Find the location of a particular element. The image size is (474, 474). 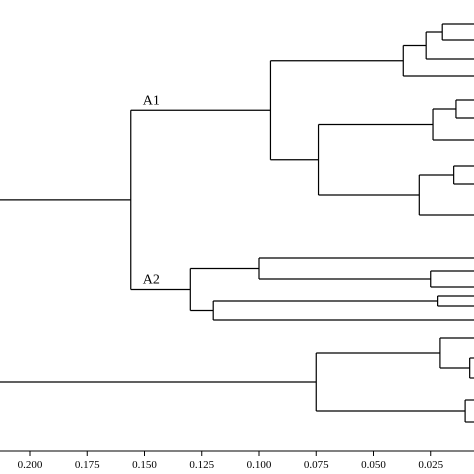

cluster-label-a2: A2 is located at coordinates (151, 280).